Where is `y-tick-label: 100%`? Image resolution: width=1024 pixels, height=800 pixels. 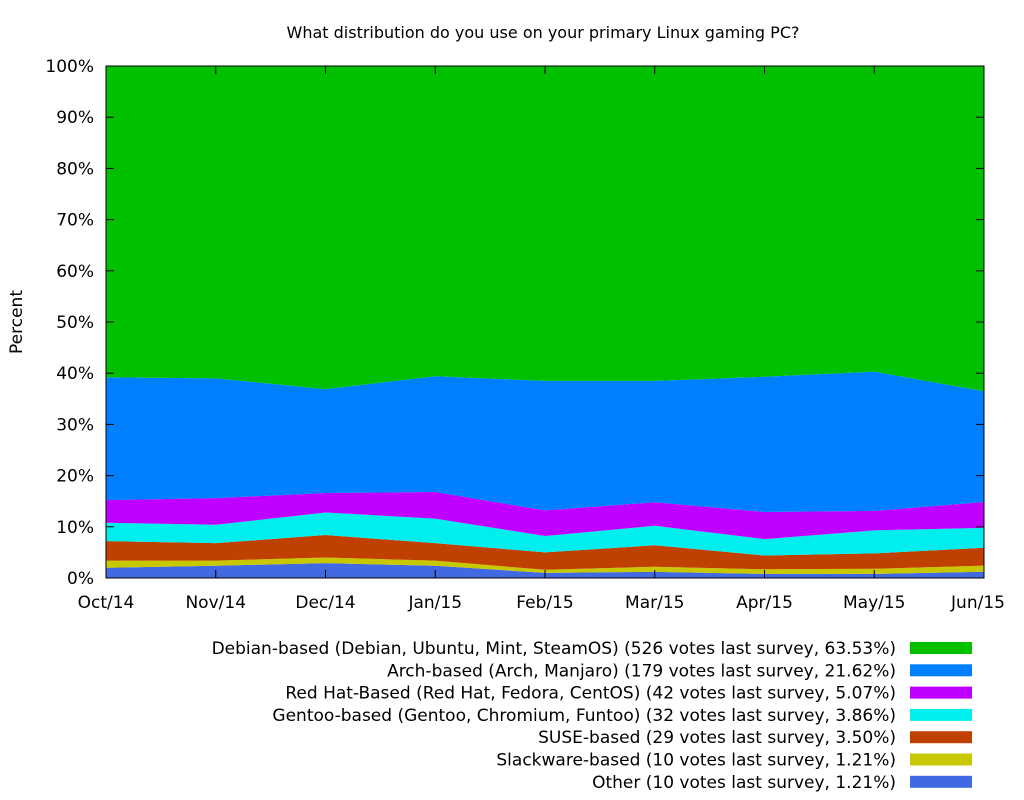
y-tick-label: 100% is located at coordinates (69, 67).